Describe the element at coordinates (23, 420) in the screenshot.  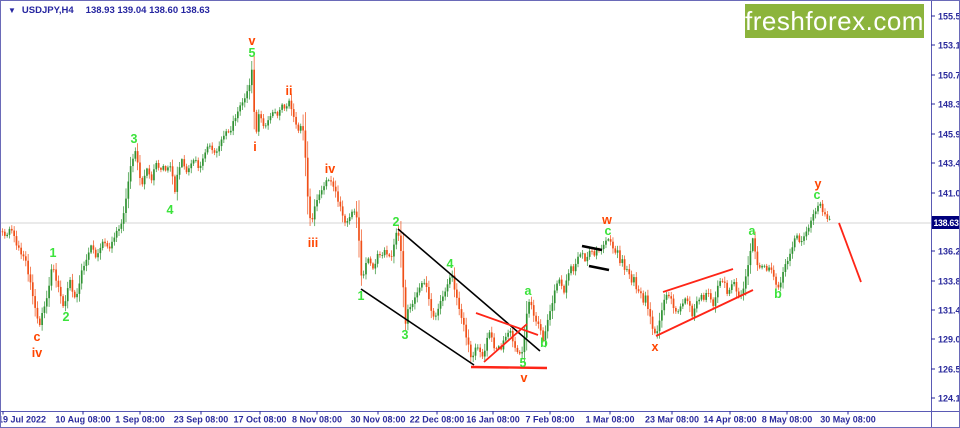
I see `date-tick-label: 19 Jul 2022` at that location.